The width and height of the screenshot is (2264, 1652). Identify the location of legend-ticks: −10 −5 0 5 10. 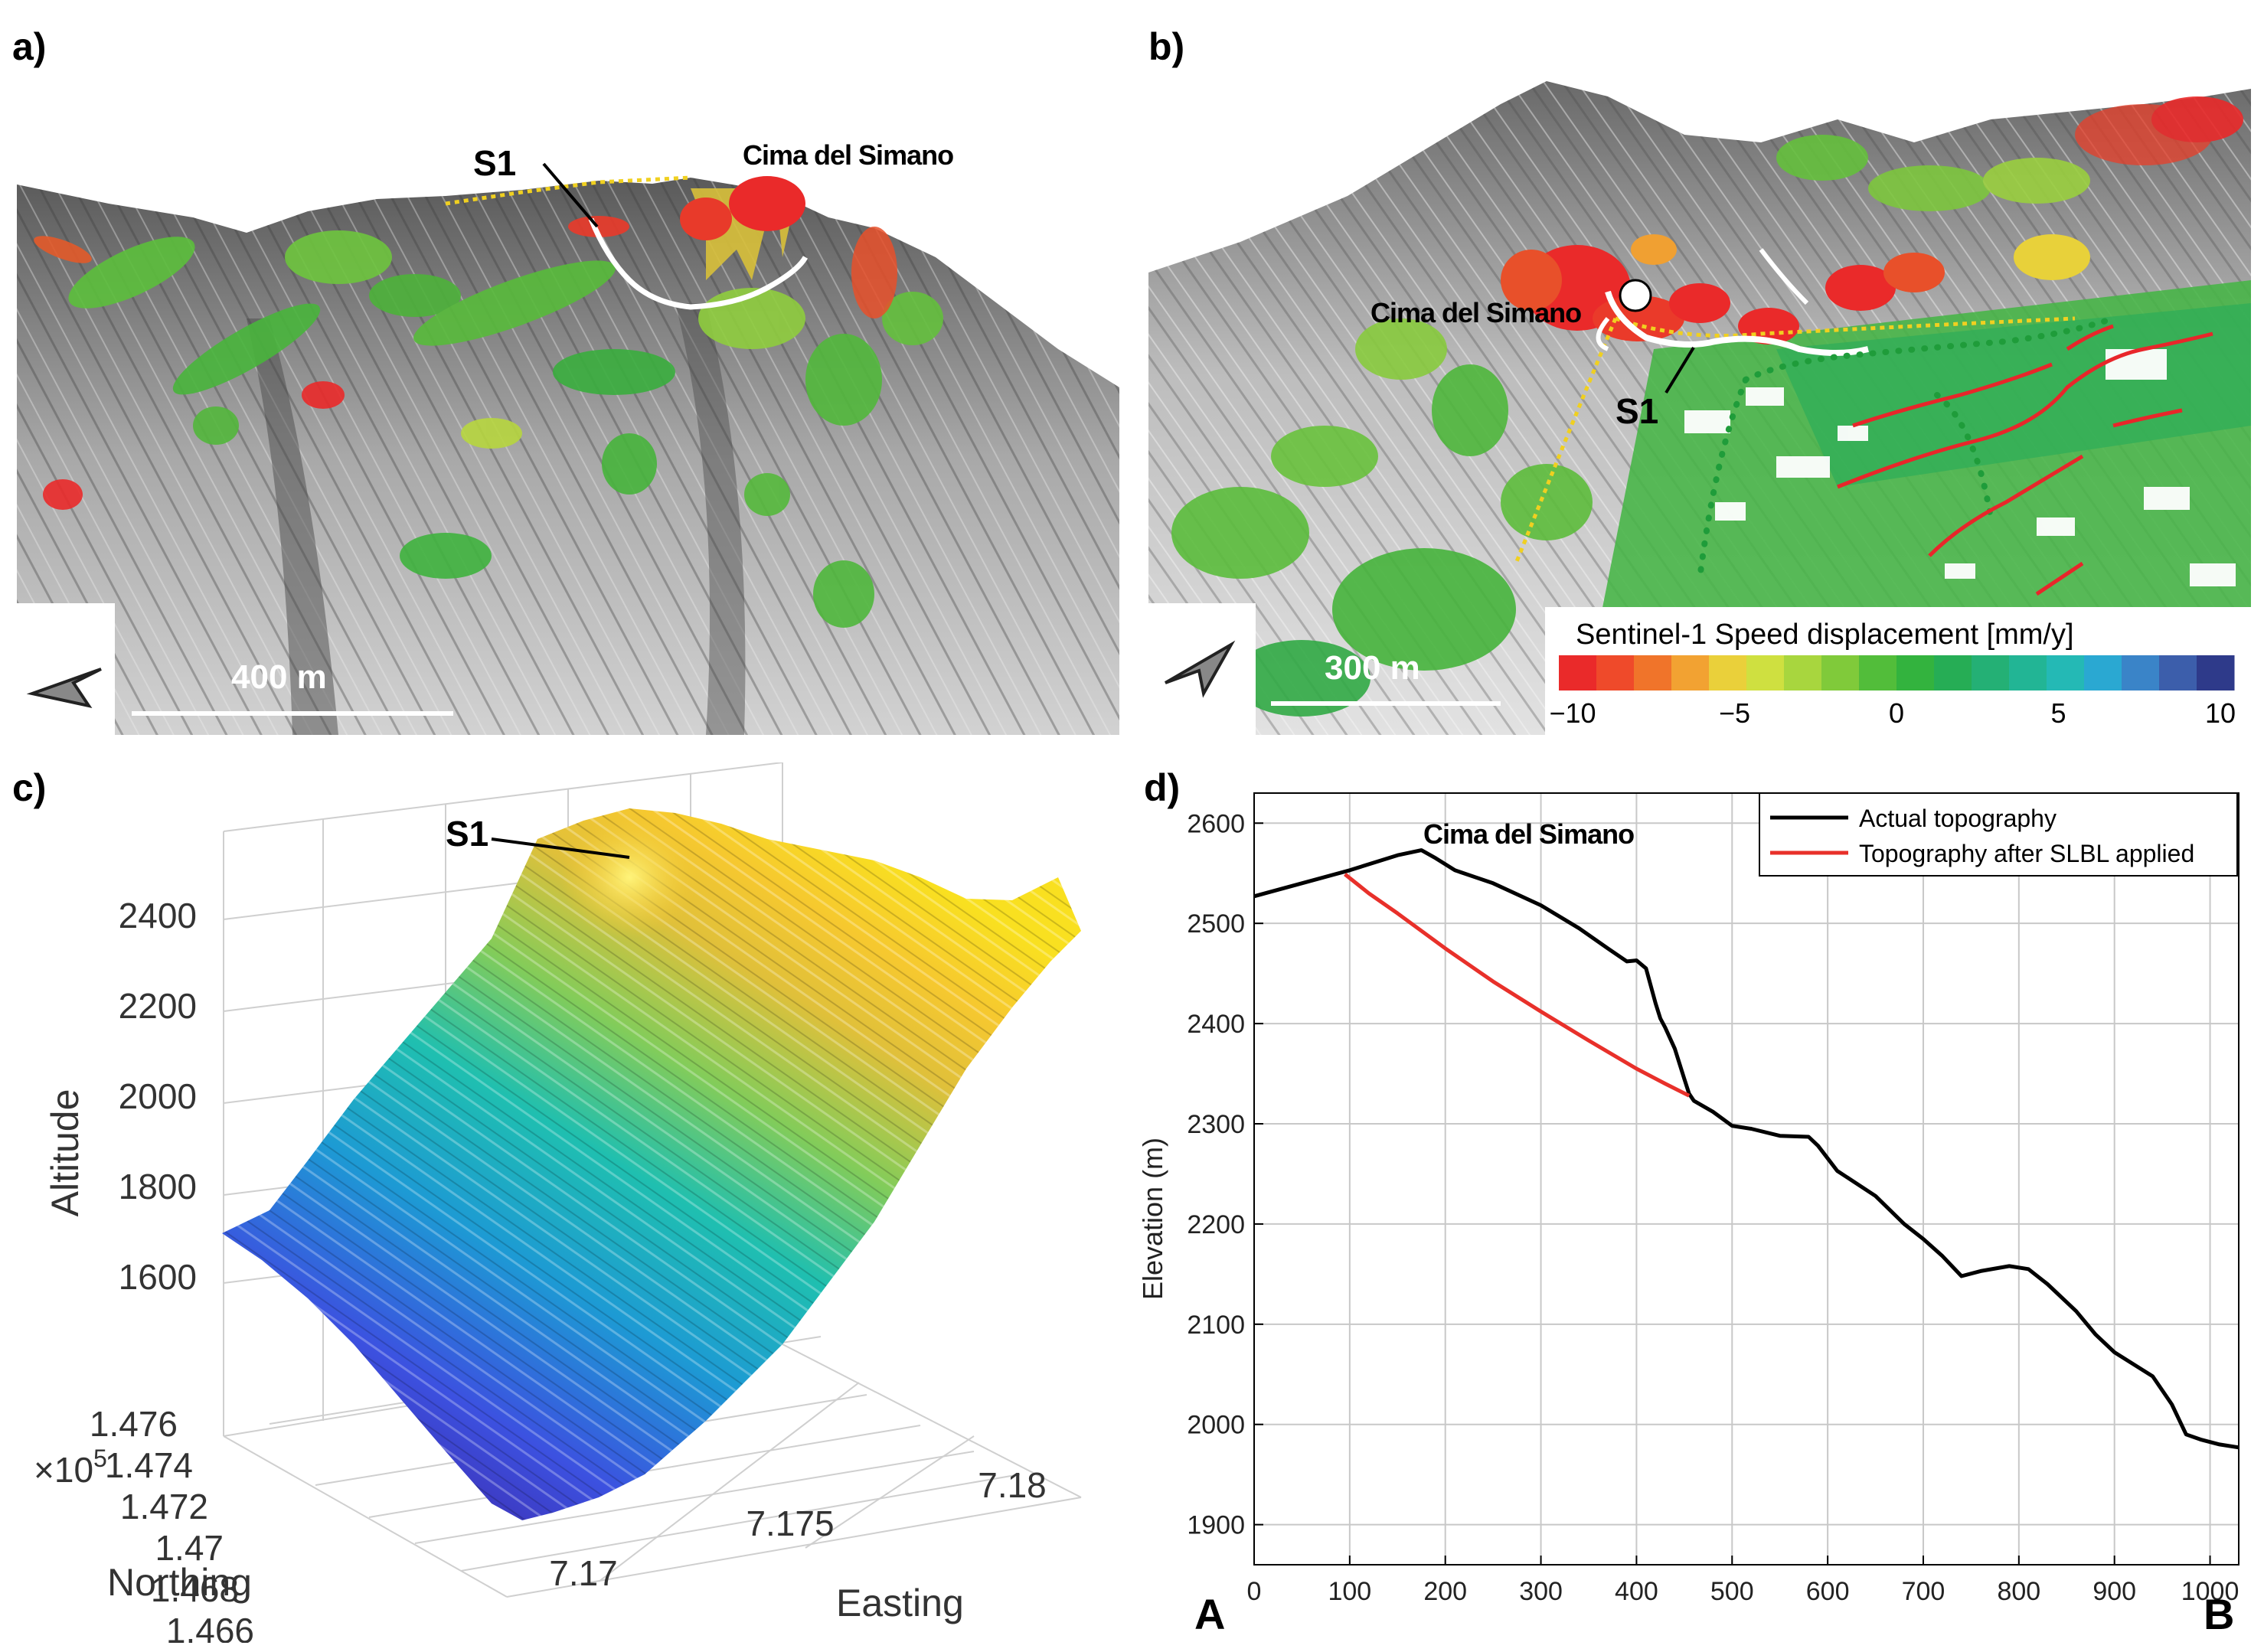
(1892, 713).